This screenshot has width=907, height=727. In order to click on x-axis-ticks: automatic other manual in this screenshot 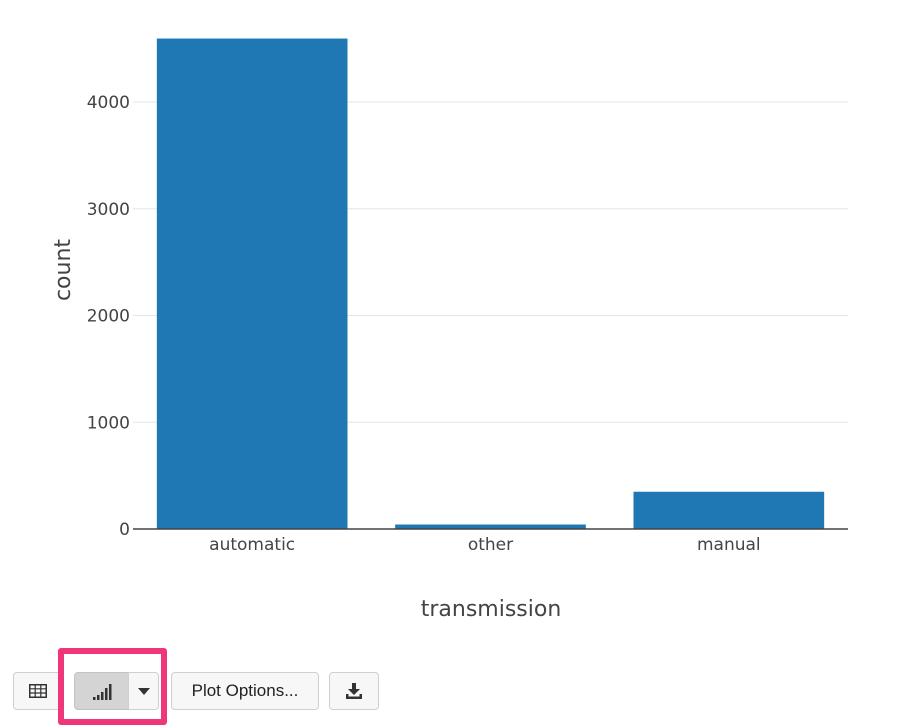, I will do `click(484, 545)`.